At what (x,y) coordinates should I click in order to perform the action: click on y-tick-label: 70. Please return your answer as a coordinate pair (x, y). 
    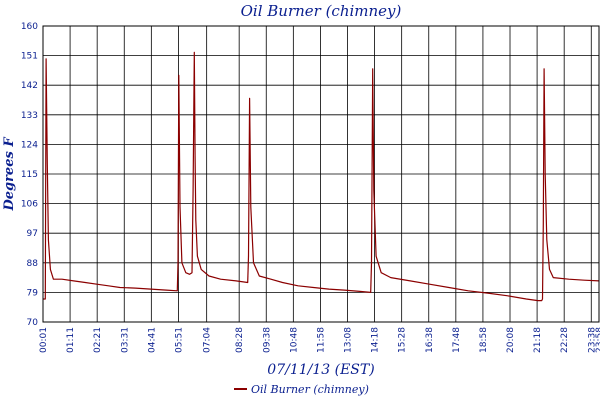
    Looking at the image, I should click on (33, 323).